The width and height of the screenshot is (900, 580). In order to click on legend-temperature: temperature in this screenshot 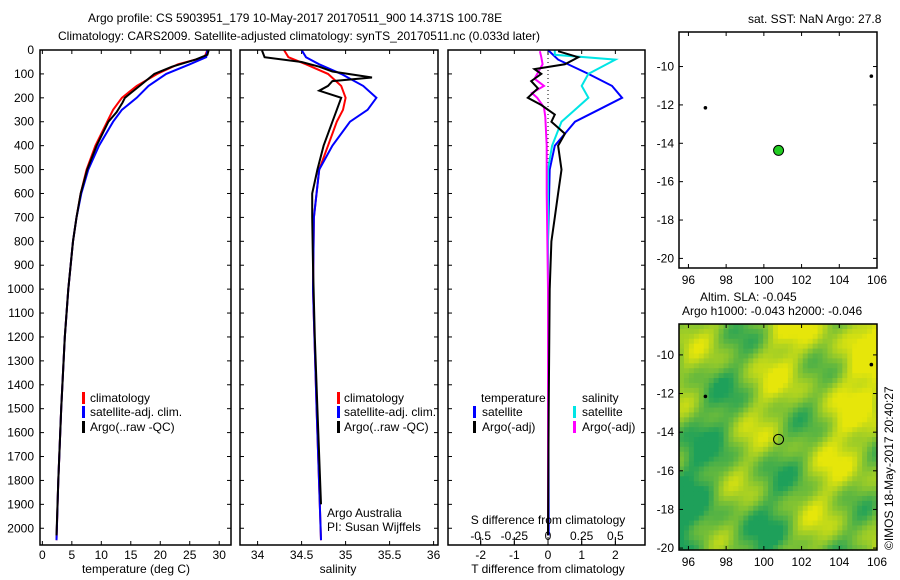, I will do `click(513, 398)`.